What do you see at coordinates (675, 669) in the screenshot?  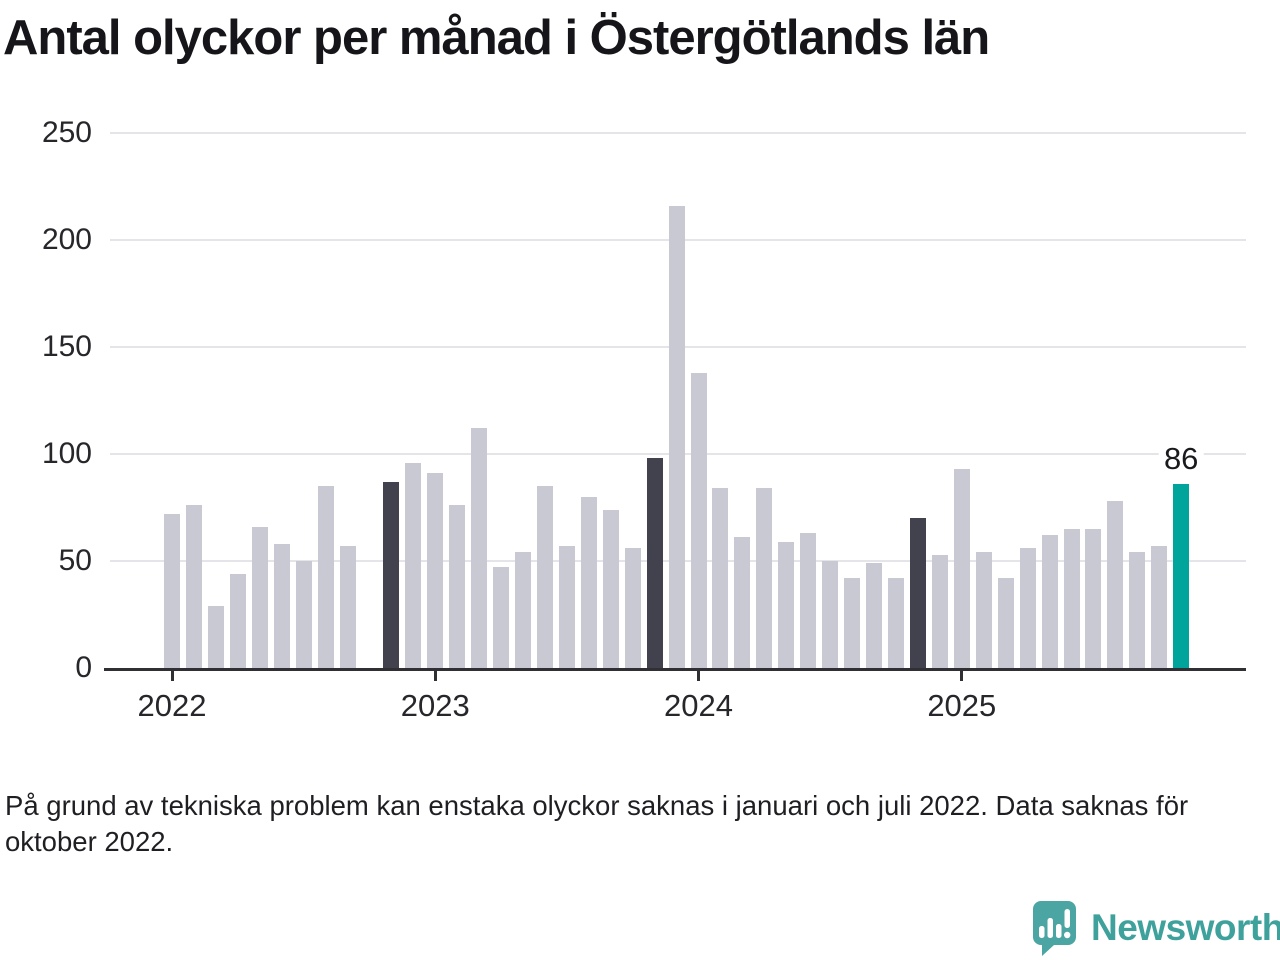 I see `x-axis-line` at bounding box center [675, 669].